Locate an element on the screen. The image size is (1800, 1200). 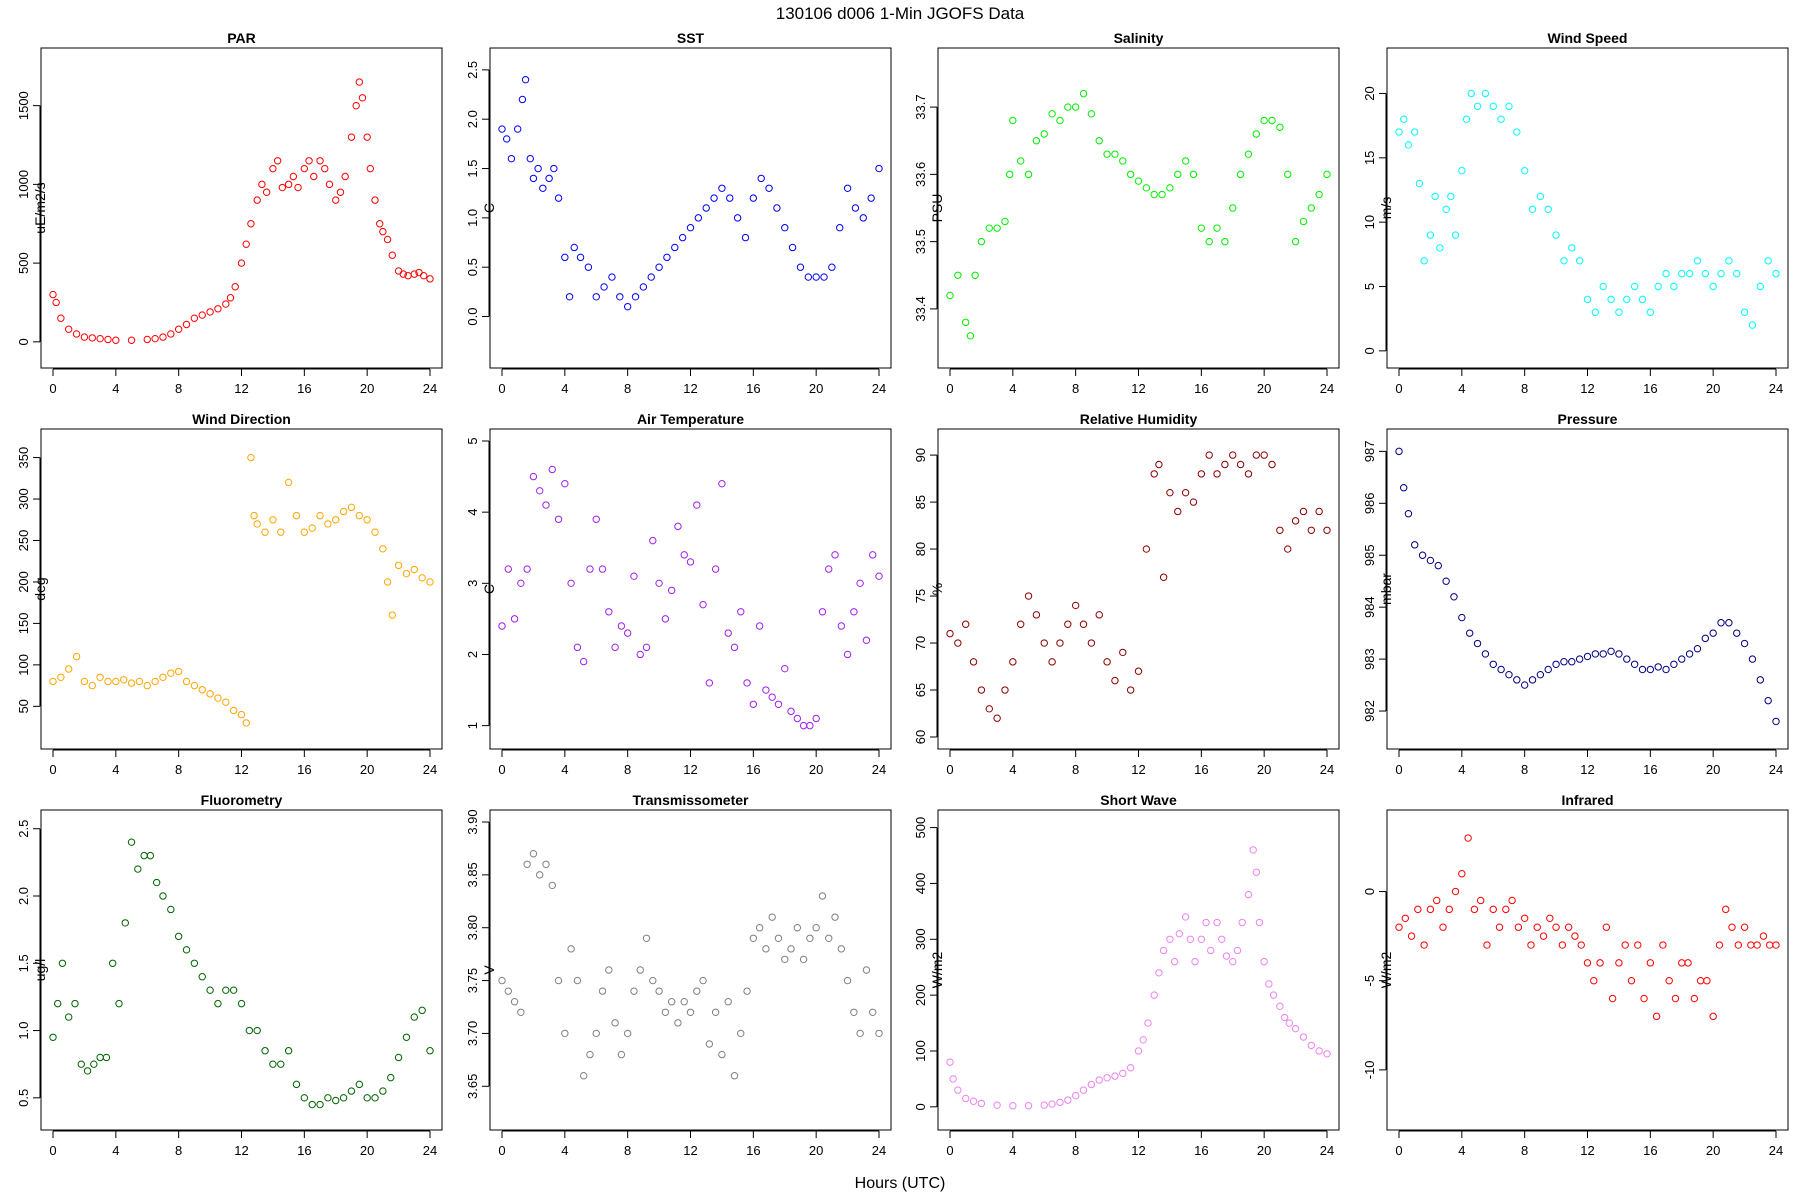
y-tick-label: -10 is located at coordinates (1369, 1069).